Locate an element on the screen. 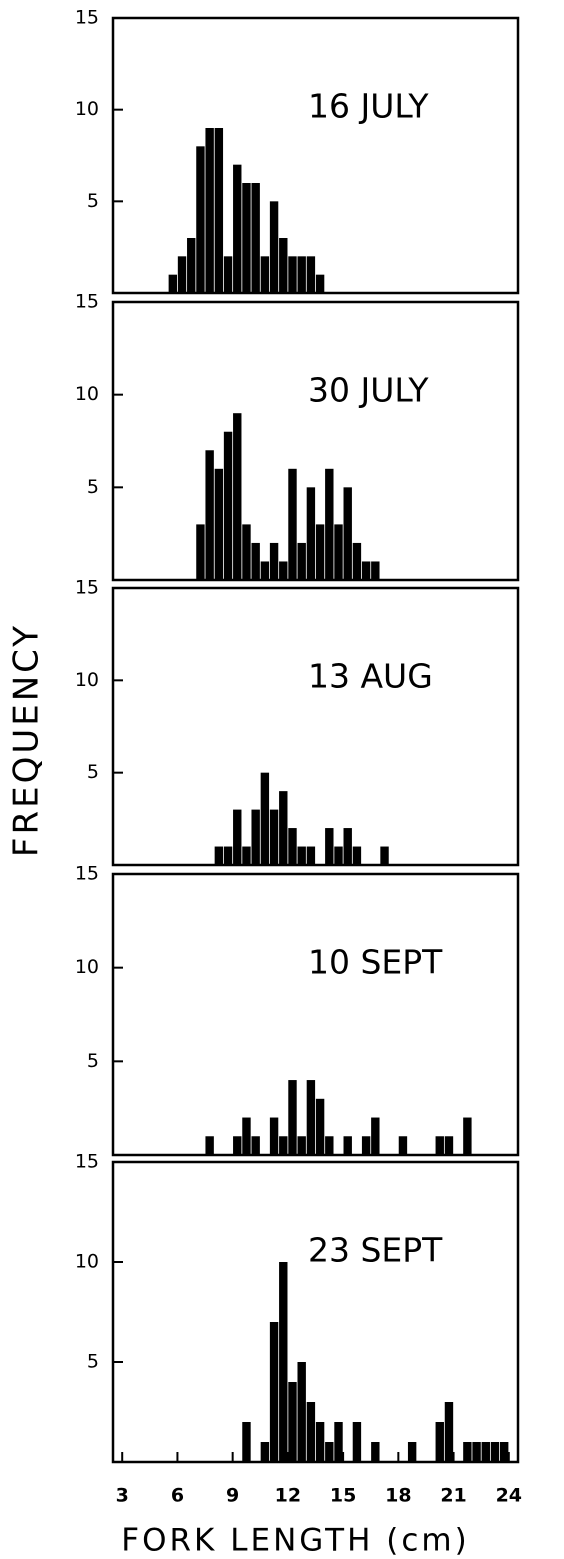  panel-title: 13 AUG is located at coordinates (370, 676).